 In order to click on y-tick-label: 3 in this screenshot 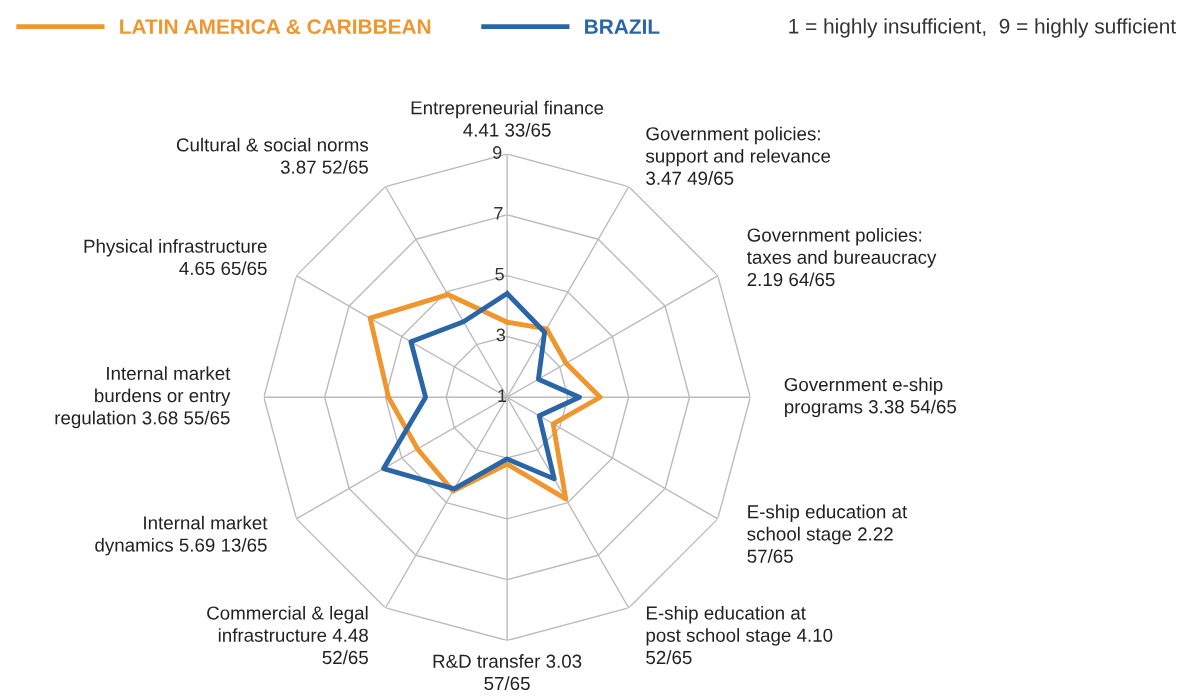, I will do `click(501, 335)`.